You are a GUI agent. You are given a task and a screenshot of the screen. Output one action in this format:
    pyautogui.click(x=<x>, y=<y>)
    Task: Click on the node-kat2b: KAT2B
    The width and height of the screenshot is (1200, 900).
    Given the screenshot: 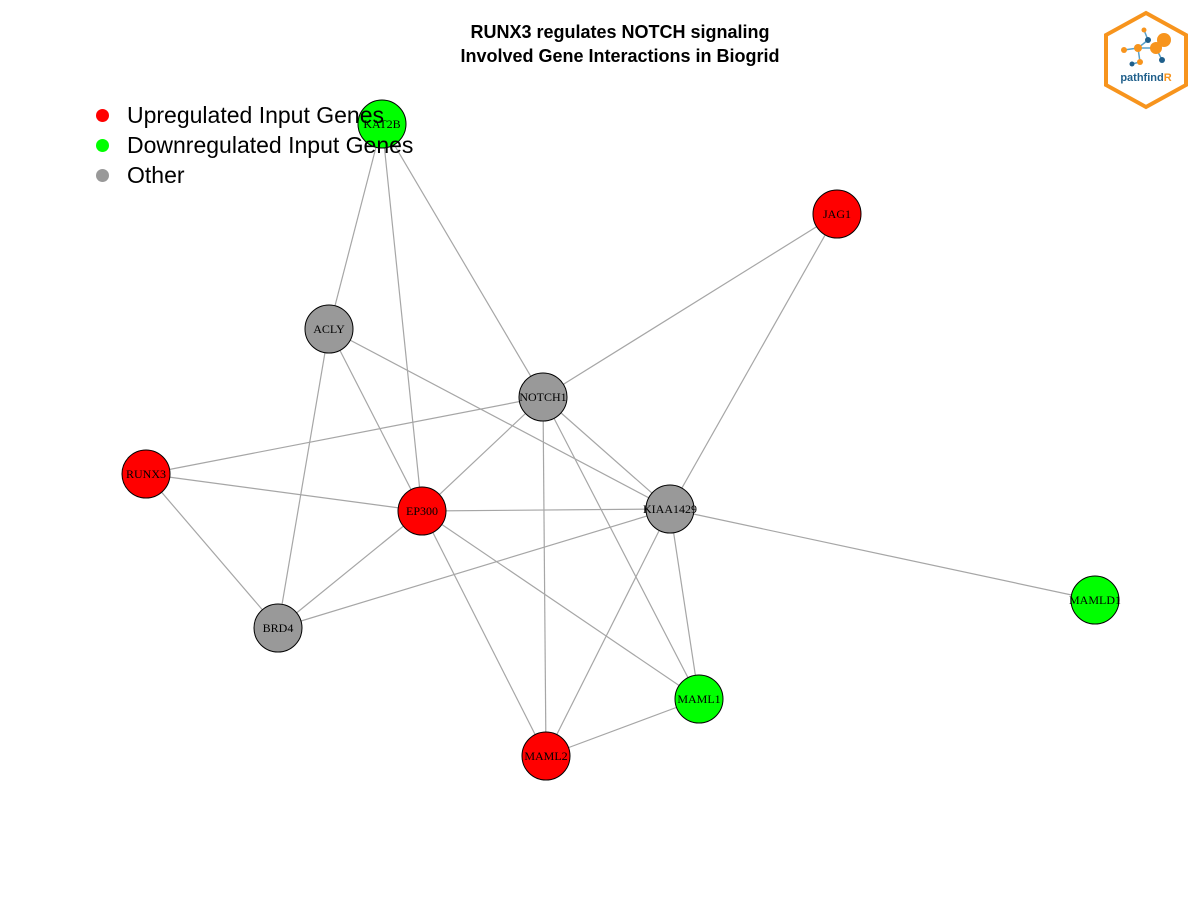 What is the action you would take?
    pyautogui.click(x=382, y=124)
    